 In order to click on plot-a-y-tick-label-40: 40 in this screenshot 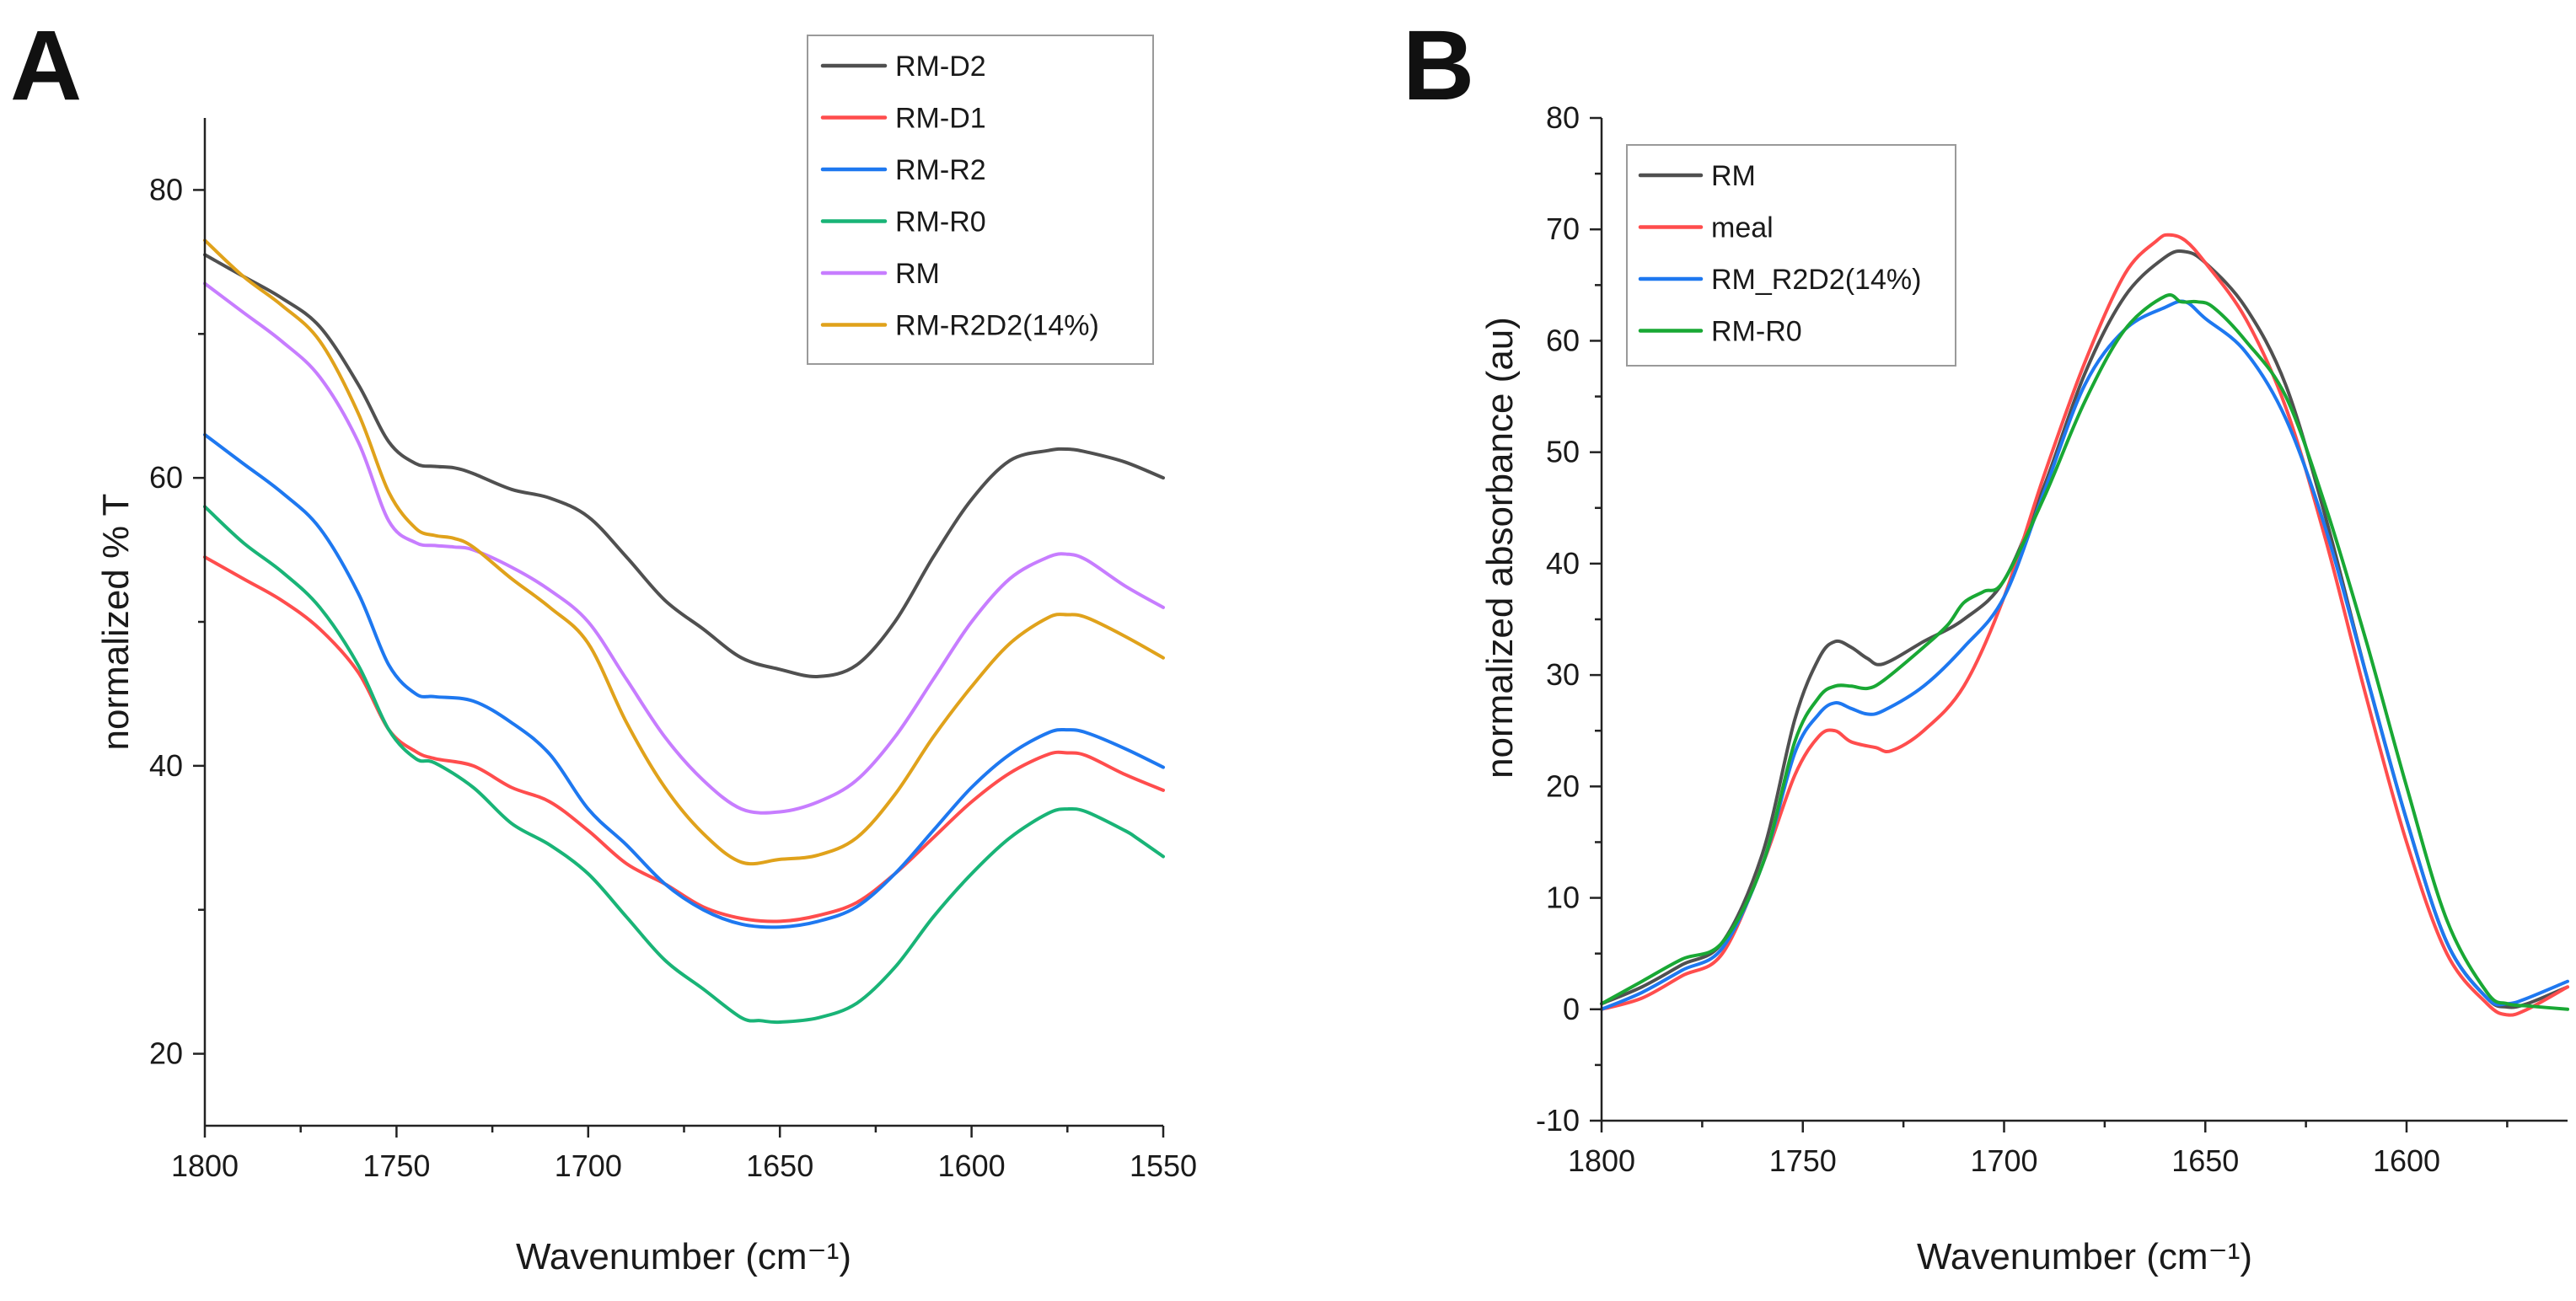, I will do `click(166, 766)`.